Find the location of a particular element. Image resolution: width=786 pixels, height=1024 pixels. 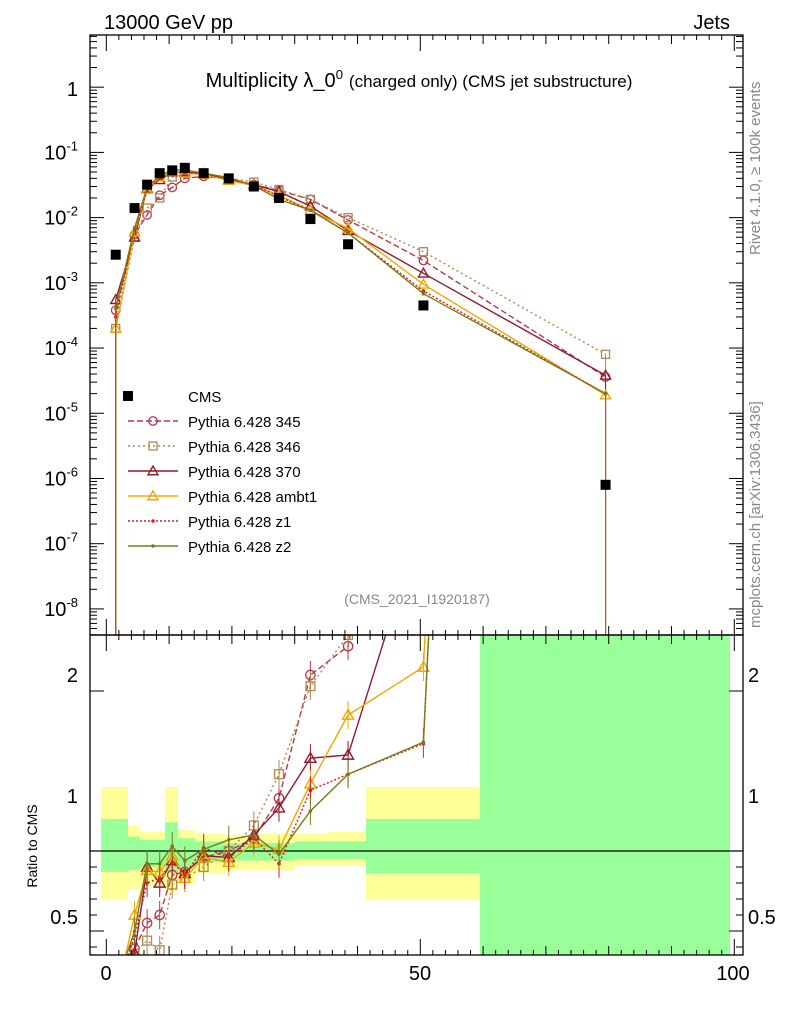

legend-marker-cms is located at coordinates (128, 396).